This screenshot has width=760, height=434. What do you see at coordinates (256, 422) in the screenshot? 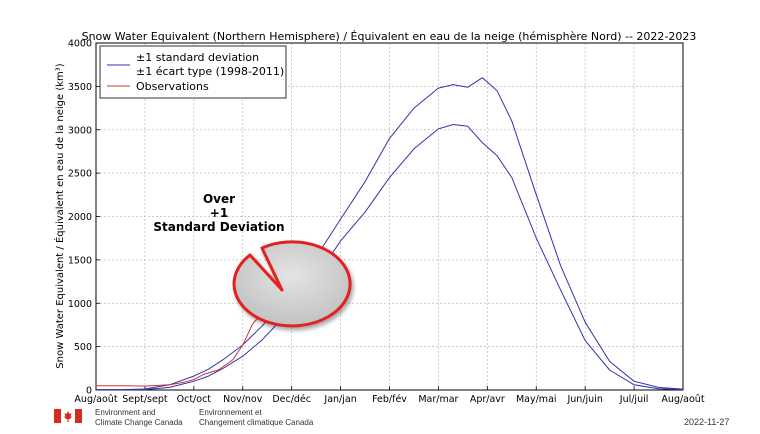
I see `org-name-fr-line2: Changement climatique Canada` at bounding box center [256, 422].